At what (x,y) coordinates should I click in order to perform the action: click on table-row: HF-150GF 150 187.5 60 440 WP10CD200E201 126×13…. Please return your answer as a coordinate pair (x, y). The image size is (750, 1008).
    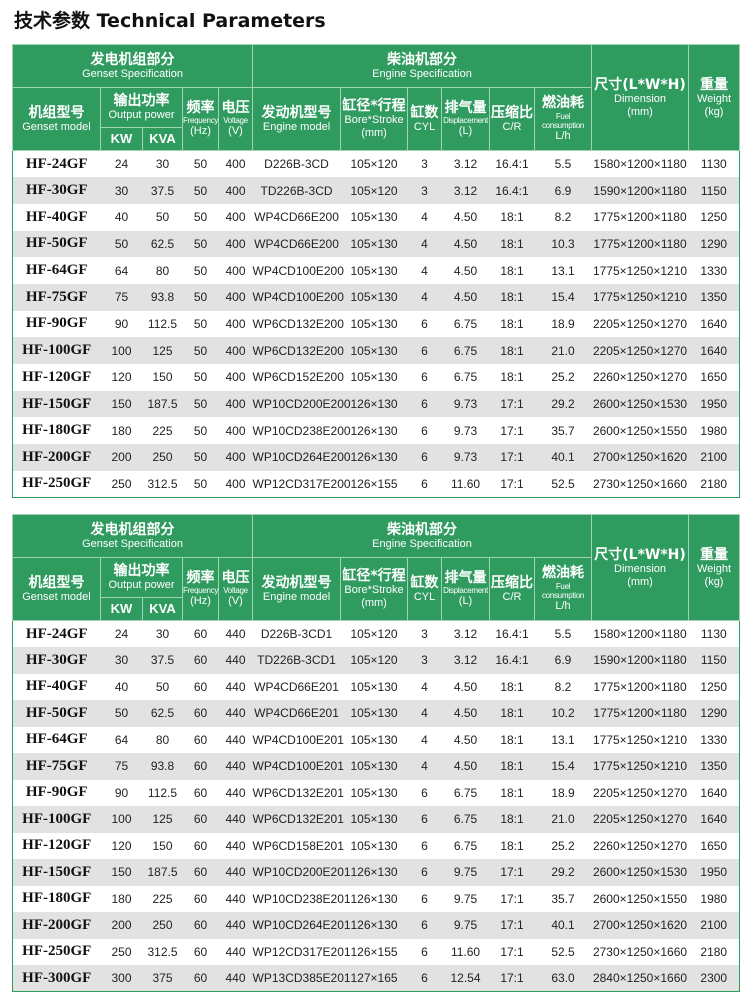
    Looking at the image, I should click on (376, 872).